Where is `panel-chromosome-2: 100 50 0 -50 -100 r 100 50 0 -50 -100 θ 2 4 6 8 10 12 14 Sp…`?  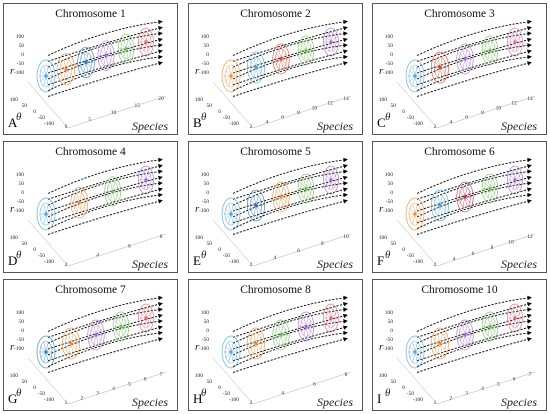
panel-chromosome-2: 100 50 0 -50 -100 r 100 50 0 -50 -100 θ 2 4 6 8 10 12 14 Sp… is located at coordinates (275, 69).